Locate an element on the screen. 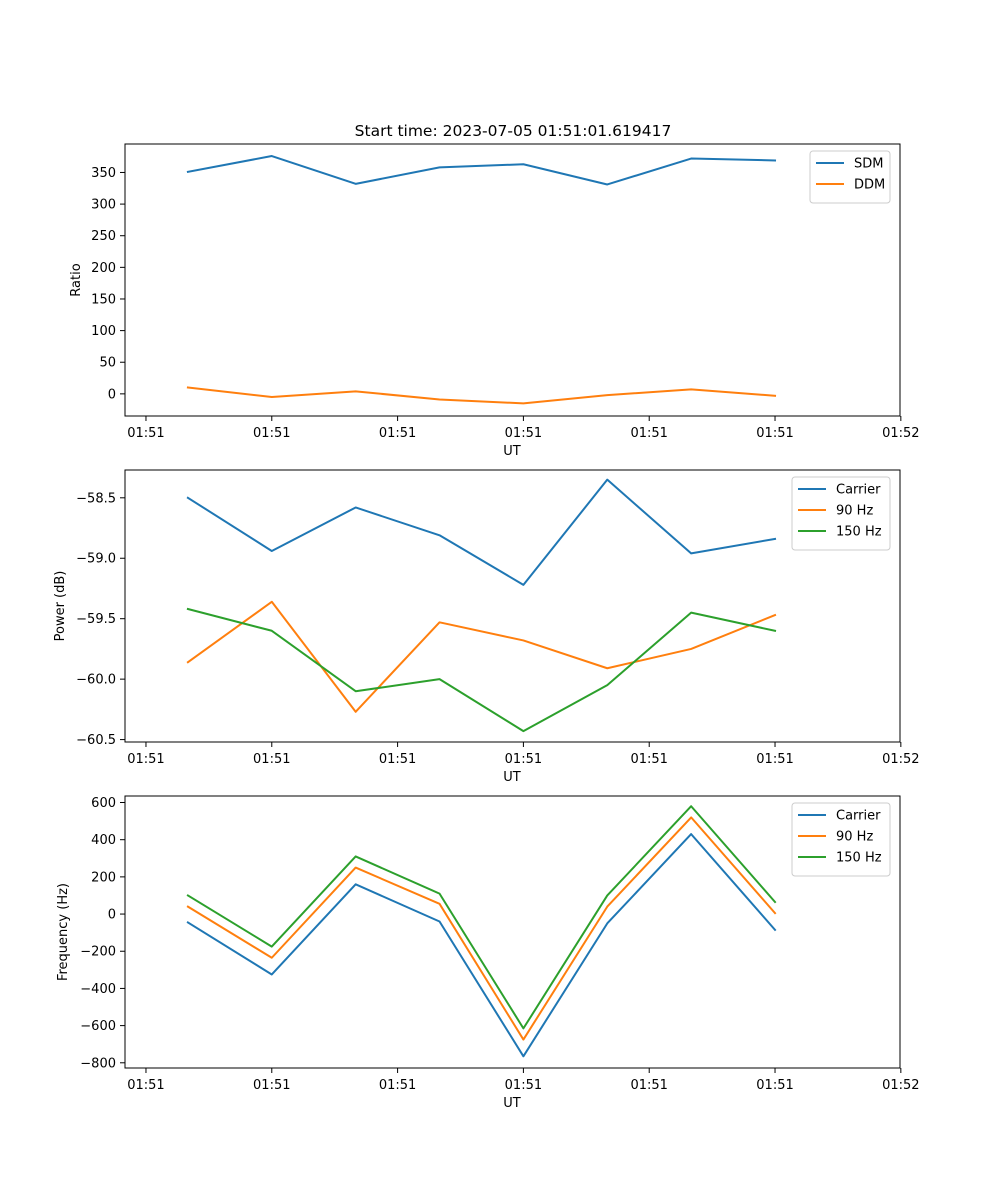  power-y-tick-label: −60.0 is located at coordinates (96, 680).